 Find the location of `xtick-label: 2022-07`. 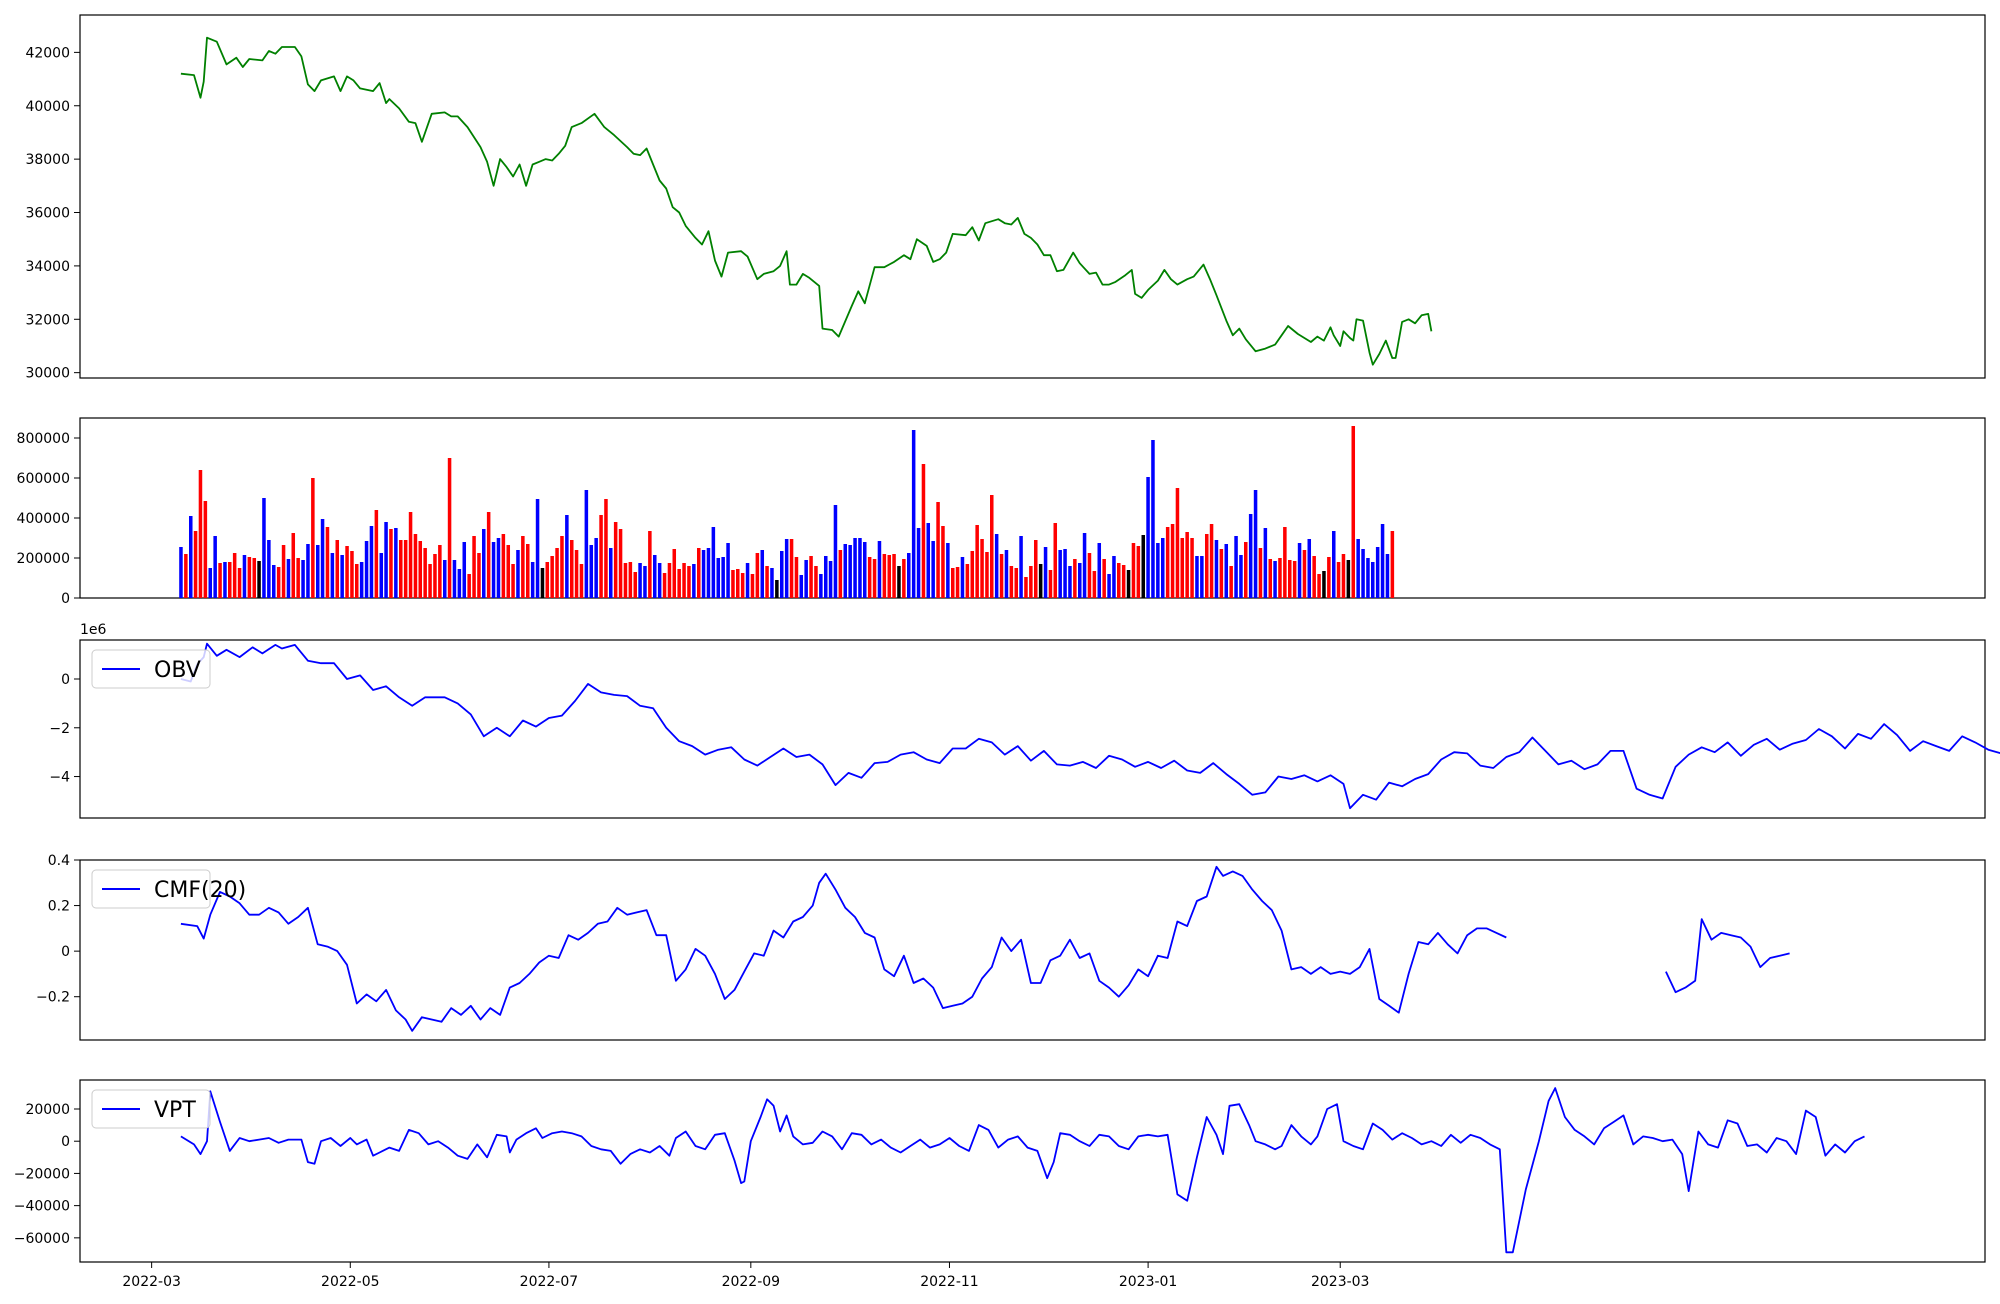

xtick-label: 2022-07 is located at coordinates (549, 1282).